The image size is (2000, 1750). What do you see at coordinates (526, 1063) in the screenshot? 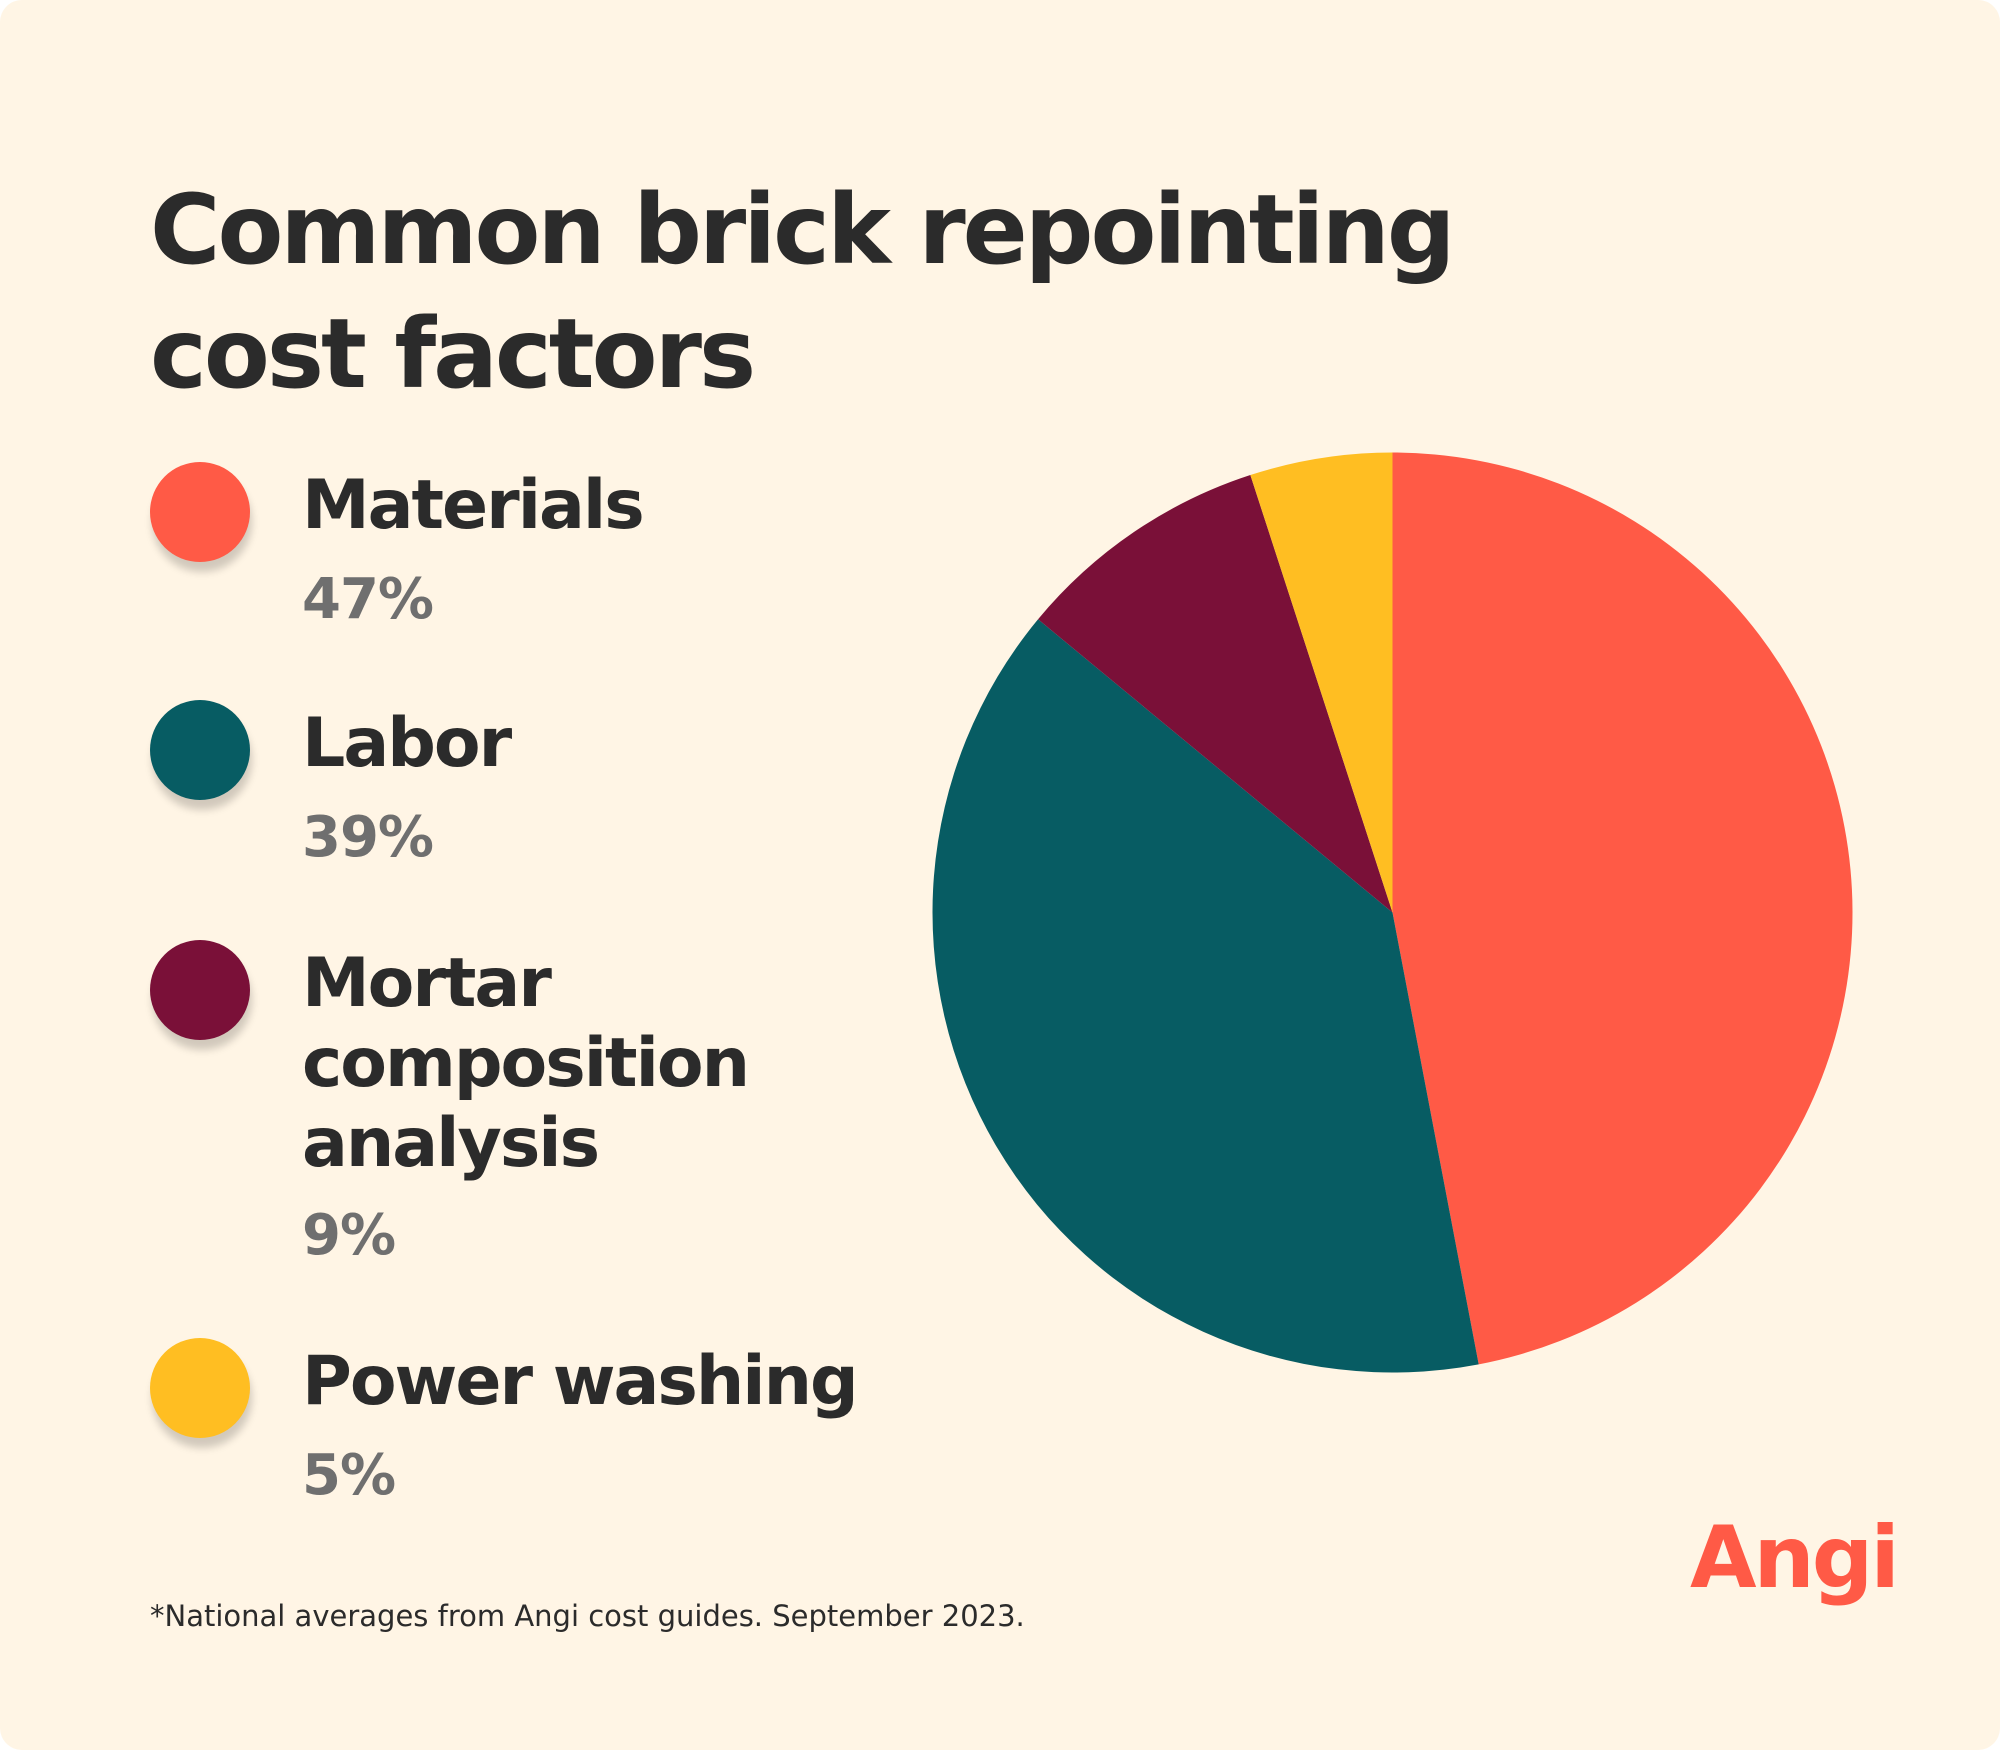
I see `legend-label-mortar-analysis: Mortar composition analysis` at bounding box center [526, 1063].